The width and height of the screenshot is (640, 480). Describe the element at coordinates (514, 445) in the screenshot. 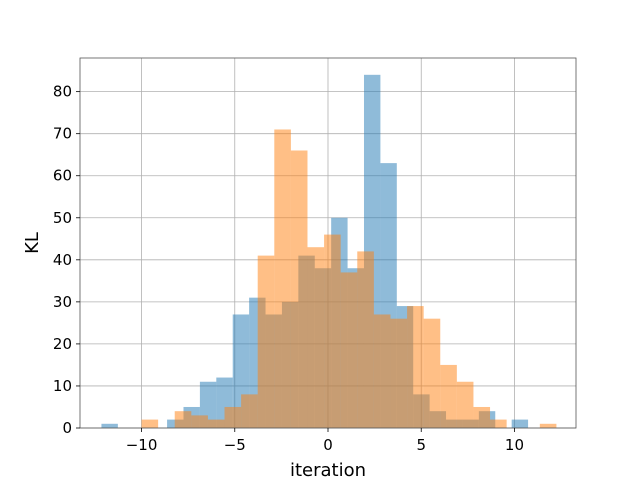

I see `x-tick-label: 10` at that location.